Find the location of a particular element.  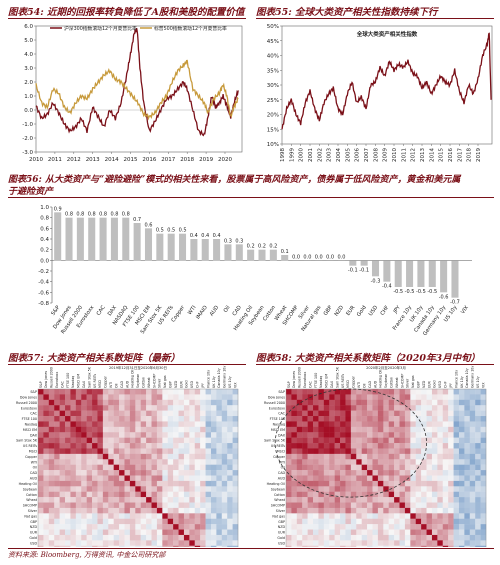

x-tick-label: 2016 is located at coordinates (149, 160).